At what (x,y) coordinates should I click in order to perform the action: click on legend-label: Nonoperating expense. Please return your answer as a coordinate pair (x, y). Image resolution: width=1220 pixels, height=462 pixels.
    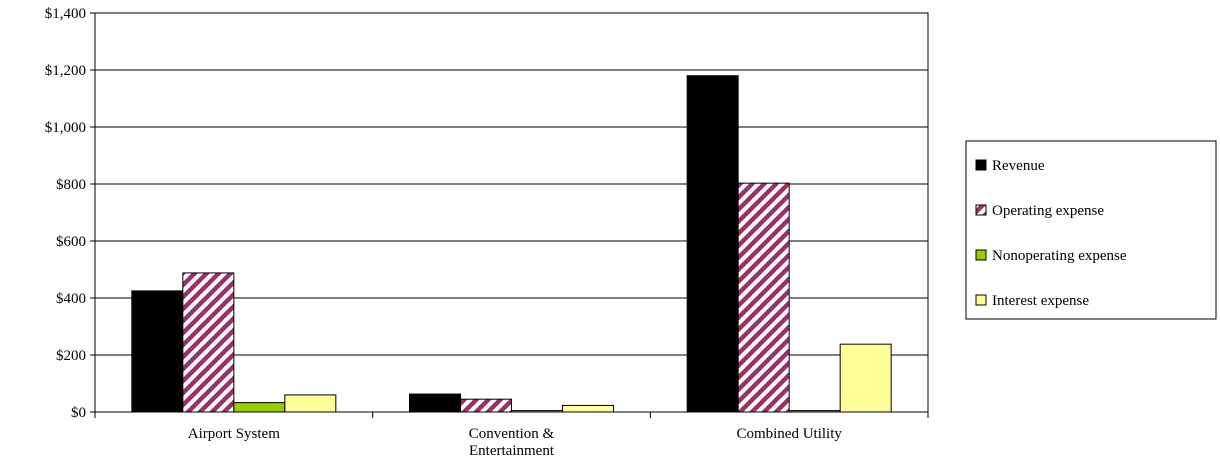
    Looking at the image, I should click on (1059, 256).